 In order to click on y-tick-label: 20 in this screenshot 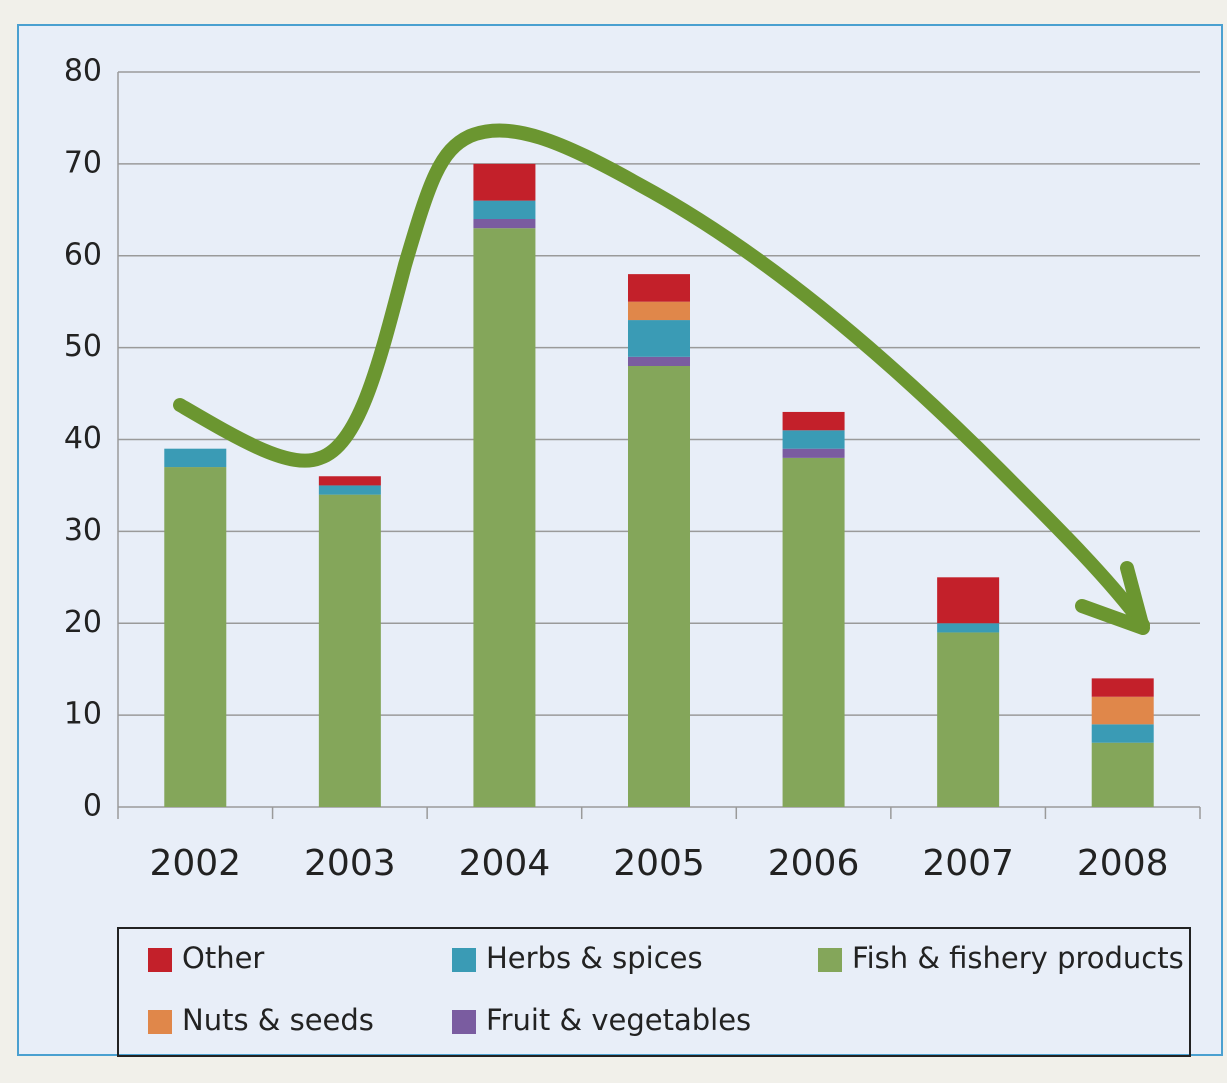, I will do `click(83, 622)`.